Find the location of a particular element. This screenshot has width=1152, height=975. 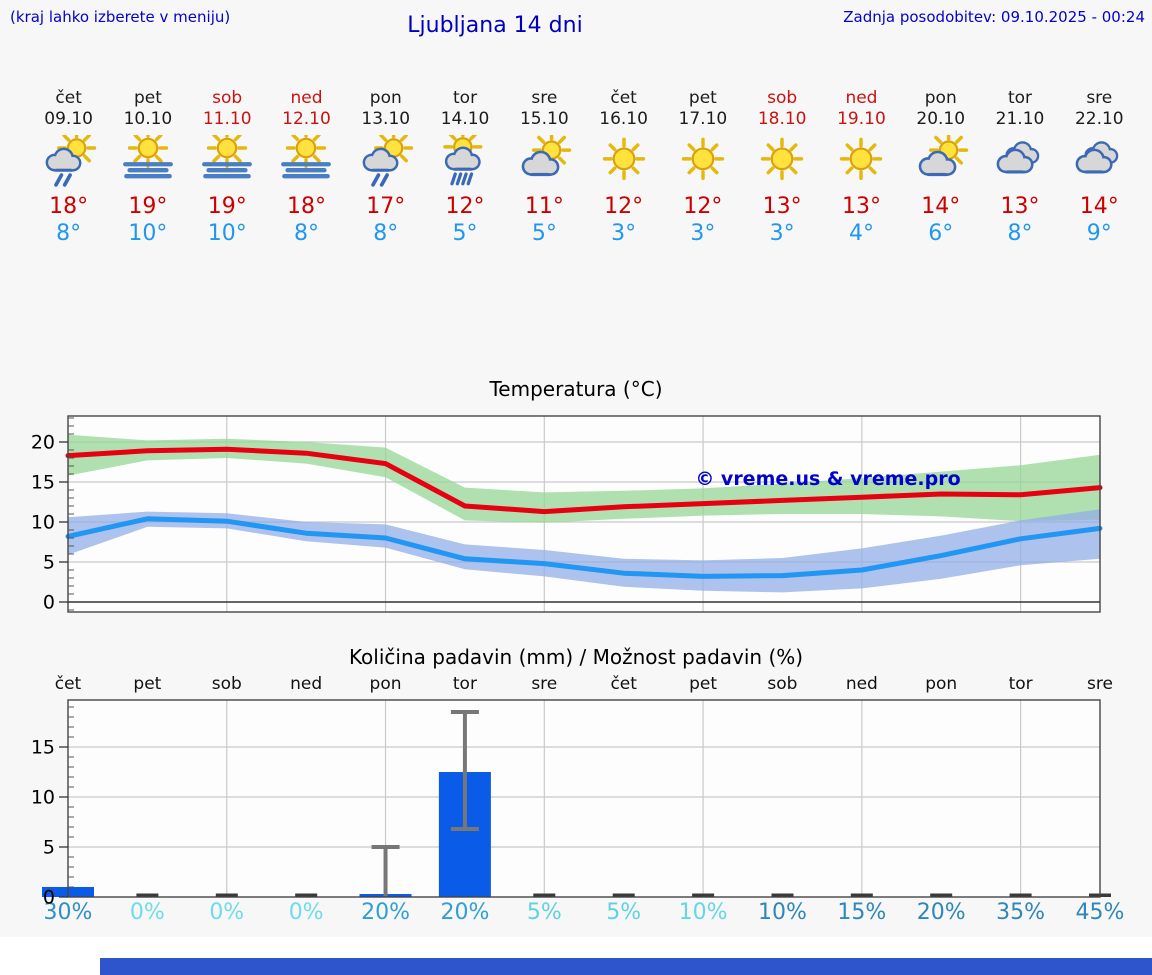

temp-y-tick-label: 10 is located at coordinates (43, 523).